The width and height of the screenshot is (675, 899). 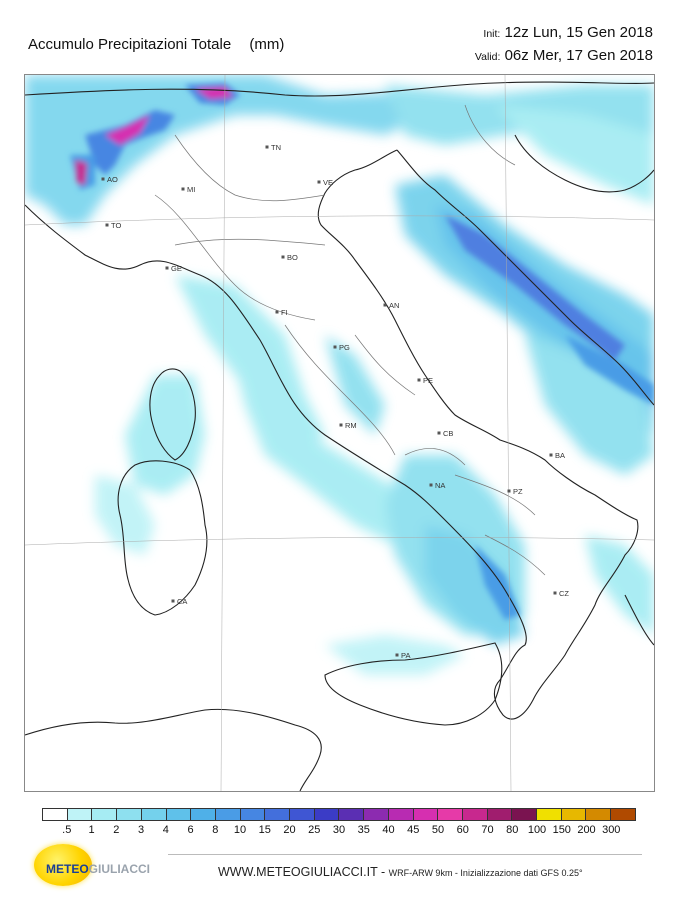 I want to click on legend-label: 50, so click(x=438, y=830).